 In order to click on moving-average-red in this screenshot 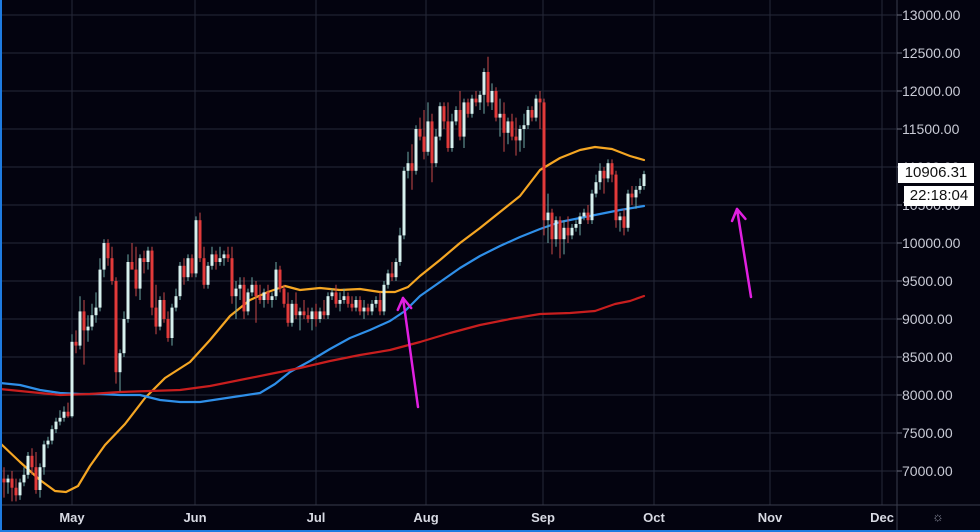, I will do `click(323, 345)`.